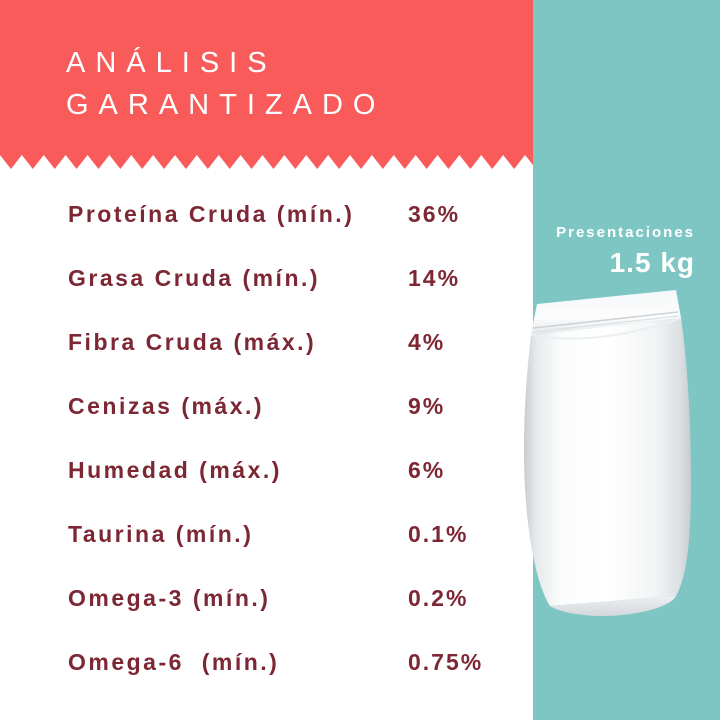  What do you see at coordinates (434, 213) in the screenshot?
I see `nutrient-value: 36%` at bounding box center [434, 213].